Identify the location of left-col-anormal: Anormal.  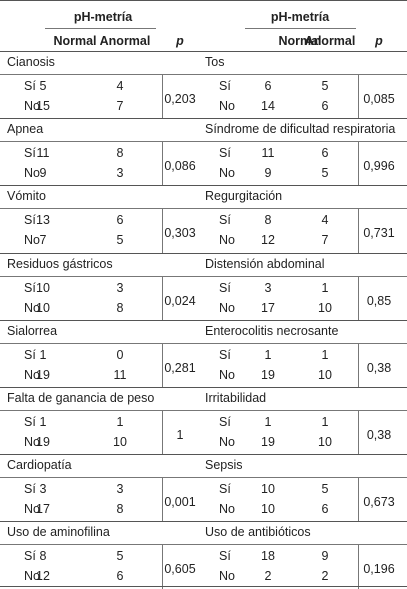
(125, 41).